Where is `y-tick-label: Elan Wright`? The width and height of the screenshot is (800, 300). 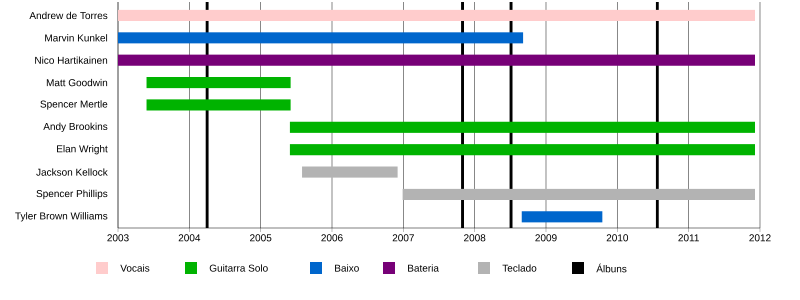
y-tick-label: Elan Wright is located at coordinates (82, 149).